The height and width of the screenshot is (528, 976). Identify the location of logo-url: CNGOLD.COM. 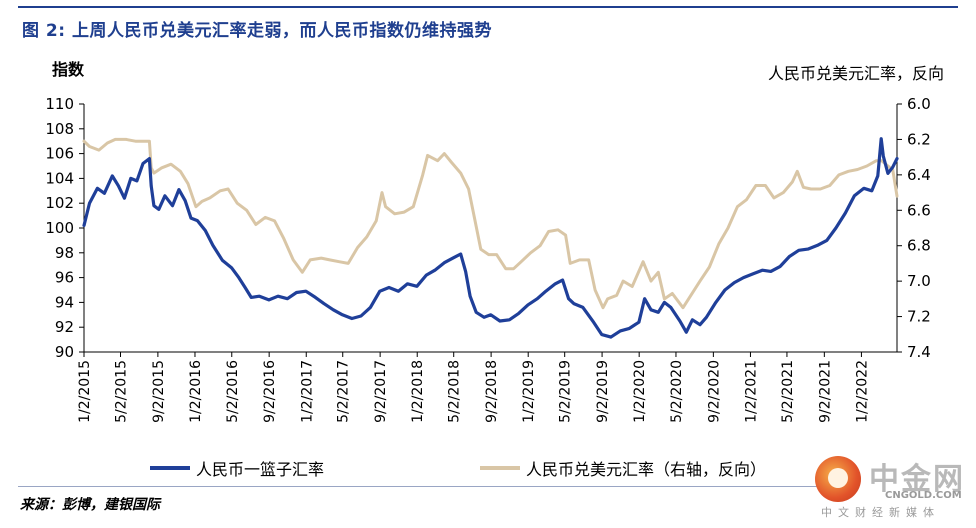
(923, 495).